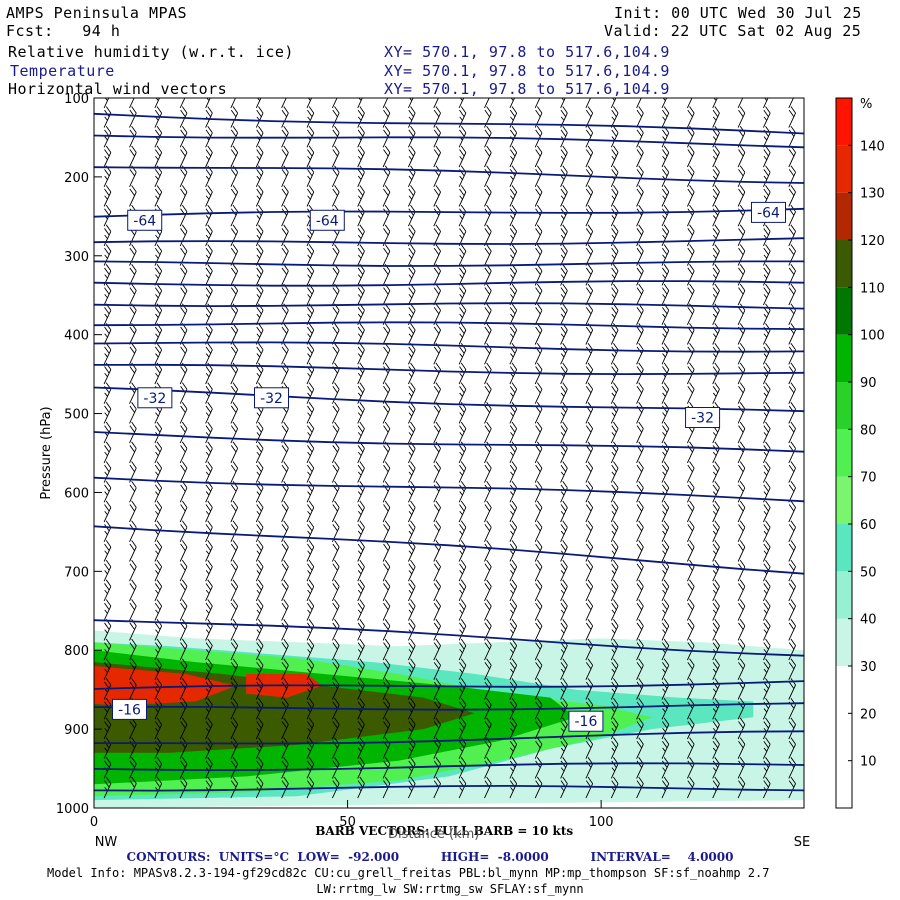 Image resolution: width=900 pixels, height=900 pixels. Describe the element at coordinates (46, 452) in the screenshot. I see `y-axis-title: Pressure (hPa)` at that location.